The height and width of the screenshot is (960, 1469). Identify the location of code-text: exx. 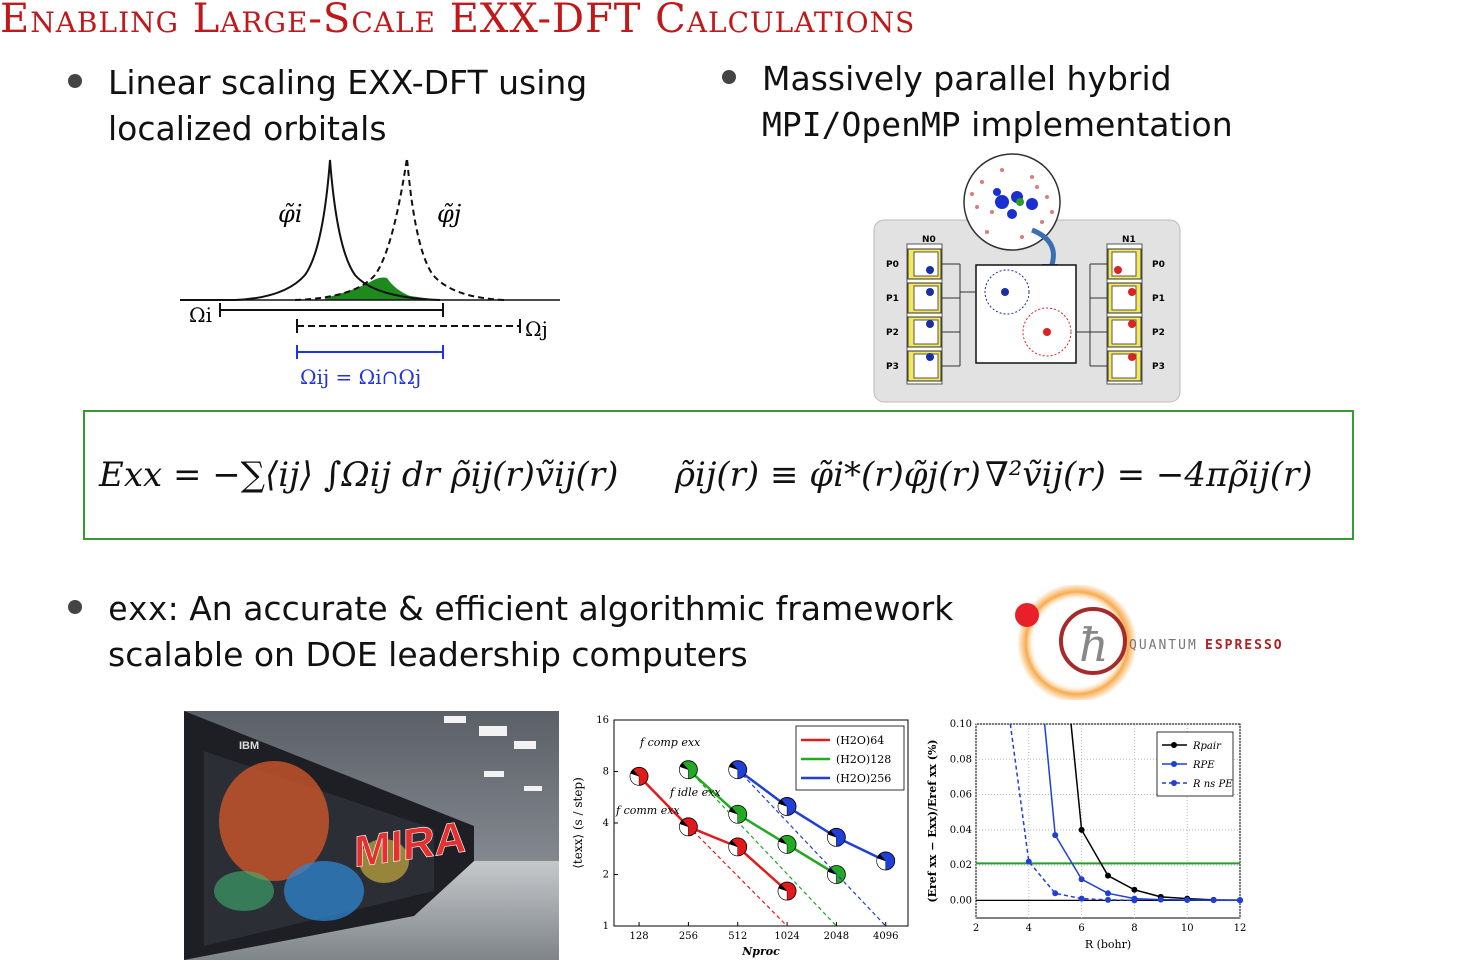
(138, 608).